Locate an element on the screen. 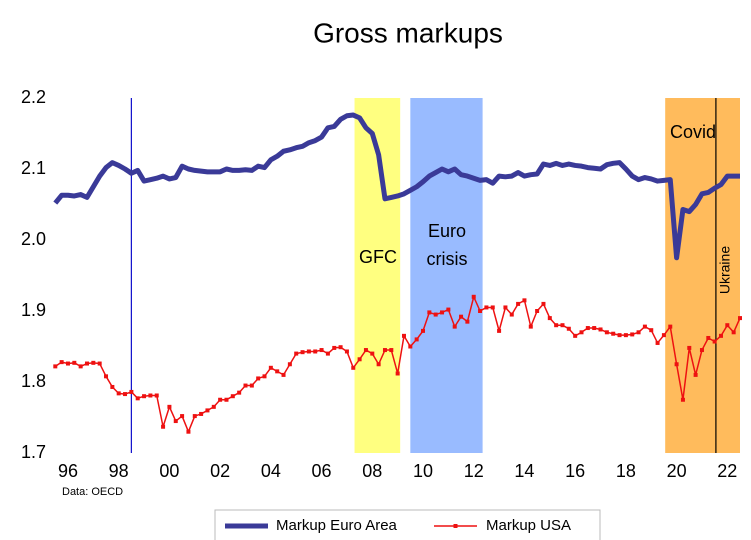  x-tick-label: 02 is located at coordinates (220, 471).